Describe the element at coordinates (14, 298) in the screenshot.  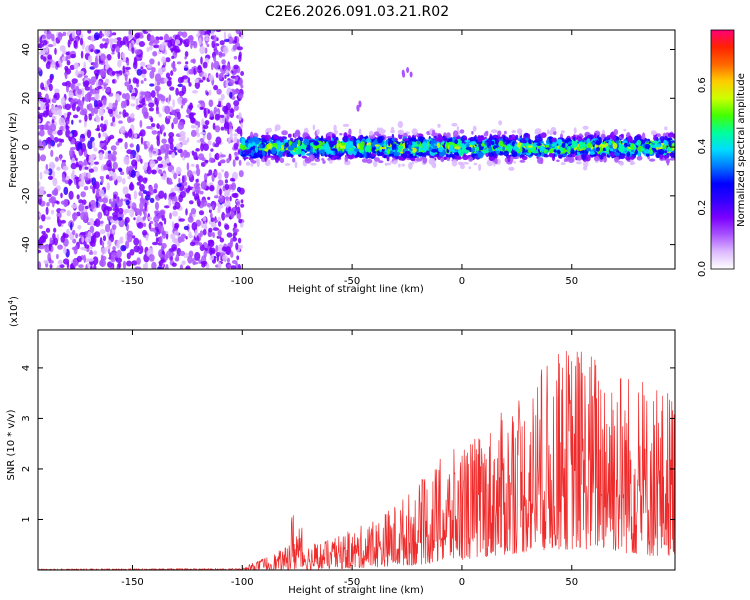
I see `snr-multiplier-suffix: )` at that location.